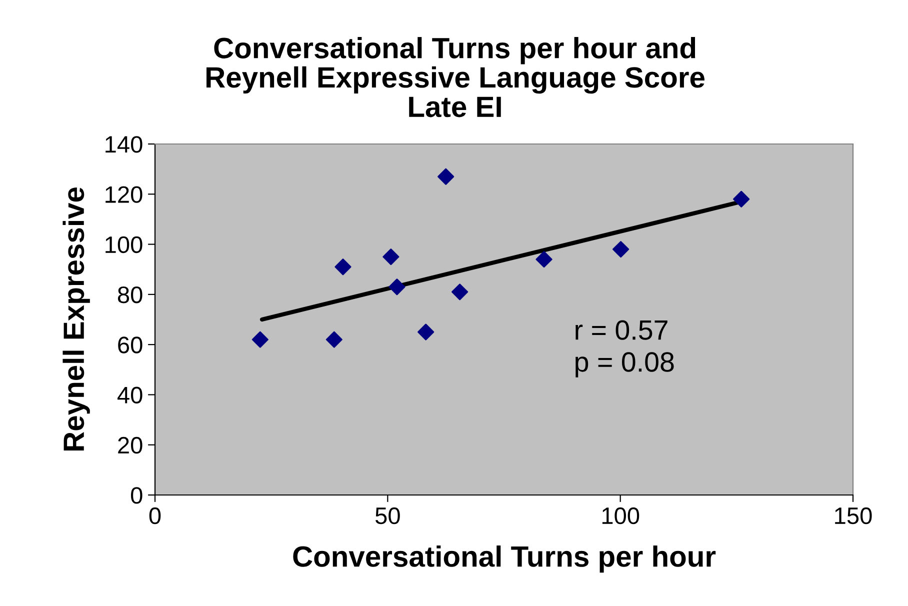  What do you see at coordinates (625, 349) in the screenshot?
I see `annotation: r = 0.57 p = 0.08` at bounding box center [625, 349].